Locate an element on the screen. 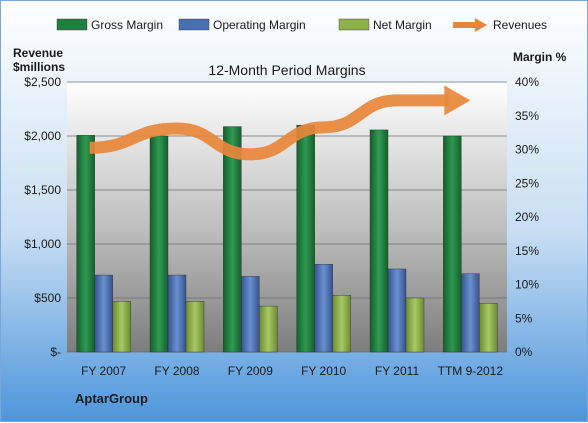  x-tick-label: FY 2011 is located at coordinates (397, 371).